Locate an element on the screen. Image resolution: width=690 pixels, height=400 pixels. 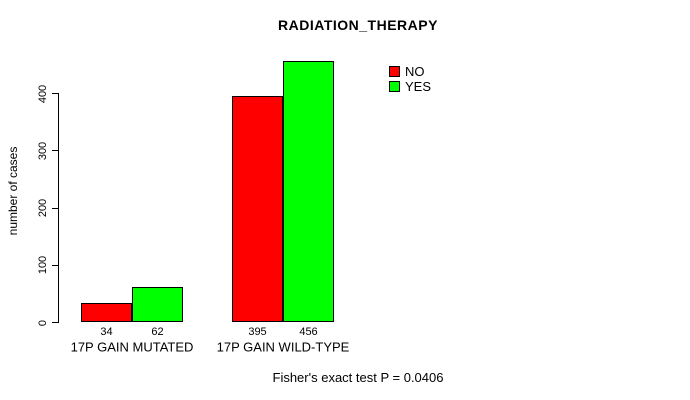
bar-yes-17p-gain-mutated is located at coordinates (157, 305).